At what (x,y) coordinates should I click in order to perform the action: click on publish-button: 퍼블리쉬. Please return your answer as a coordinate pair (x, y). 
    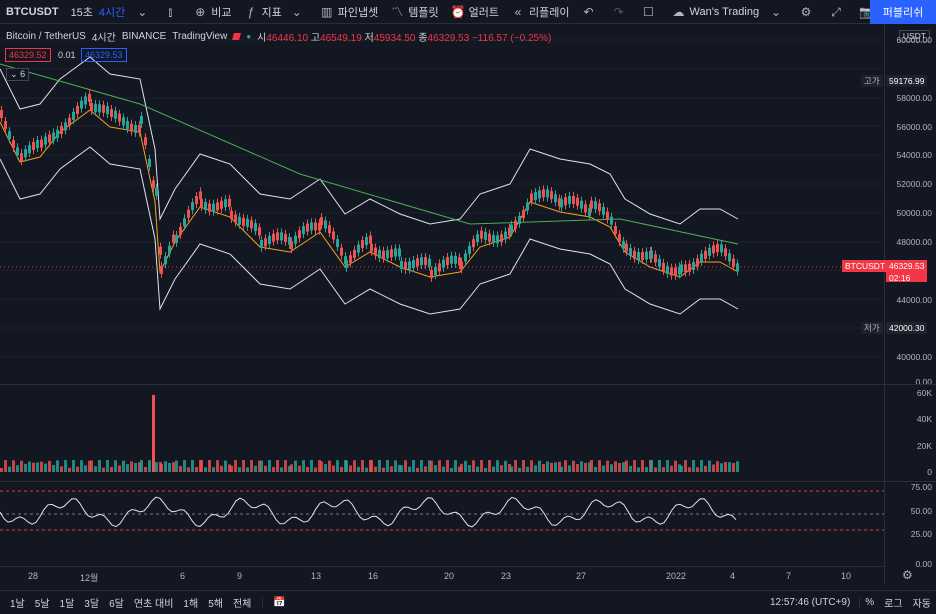
    Looking at the image, I should click on (903, 12).